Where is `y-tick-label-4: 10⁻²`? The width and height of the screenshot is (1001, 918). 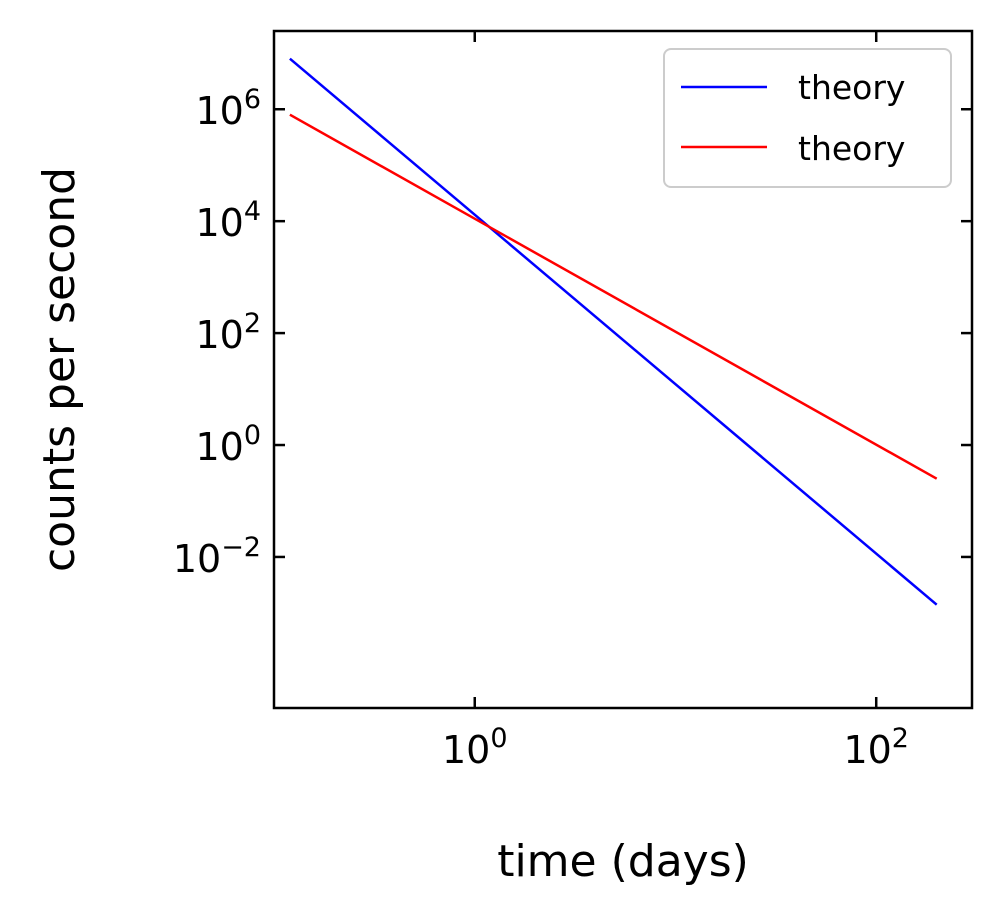
y-tick-label-4: 10⁻² is located at coordinates (217, 556).